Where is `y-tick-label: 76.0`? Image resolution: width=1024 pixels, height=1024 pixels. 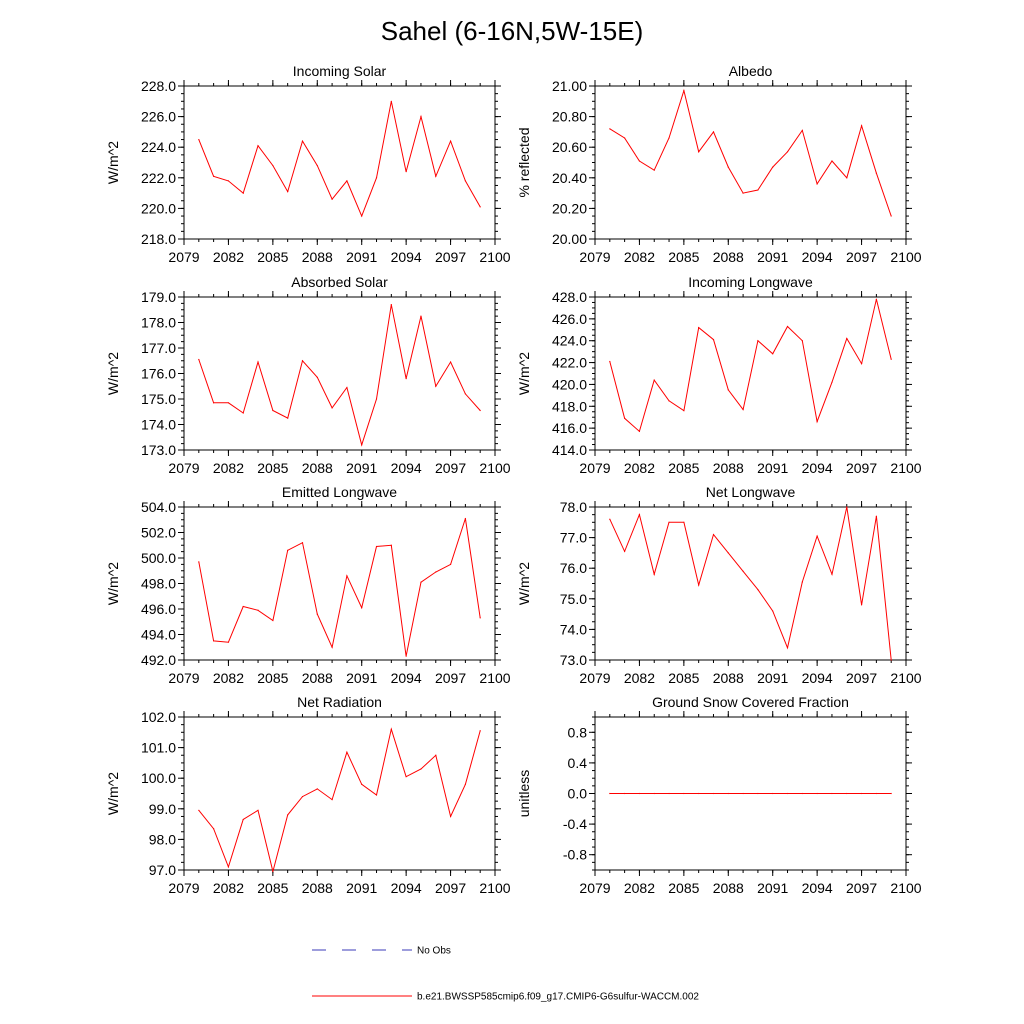
y-tick-label: 76.0 is located at coordinates (573, 568).